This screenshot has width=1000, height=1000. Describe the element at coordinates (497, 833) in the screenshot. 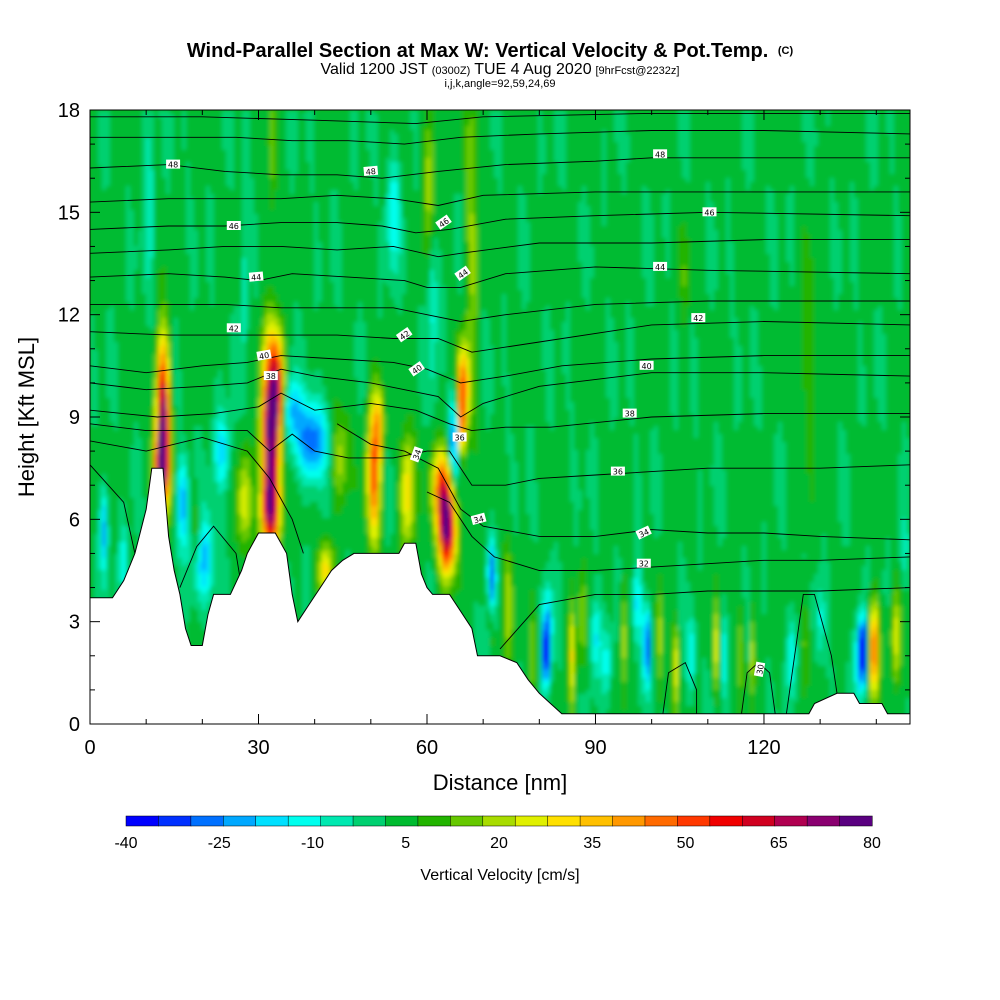

I see `colorbar: -40 -25 -10 5 20 35 50 65 80` at that location.